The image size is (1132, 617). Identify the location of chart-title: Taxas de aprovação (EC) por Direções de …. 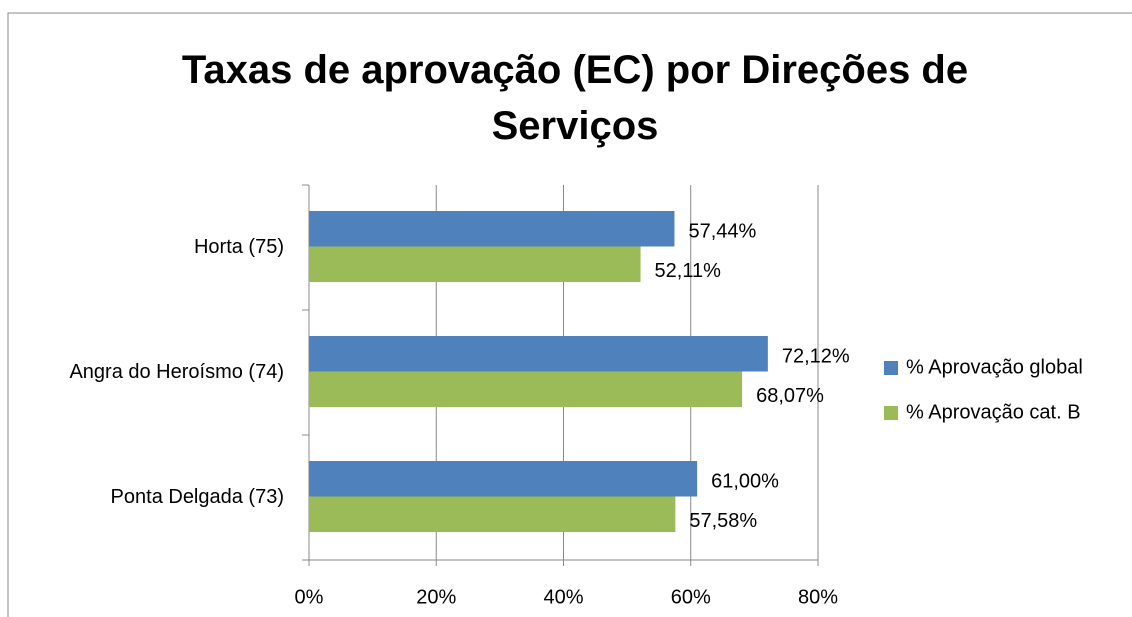
(575, 98).